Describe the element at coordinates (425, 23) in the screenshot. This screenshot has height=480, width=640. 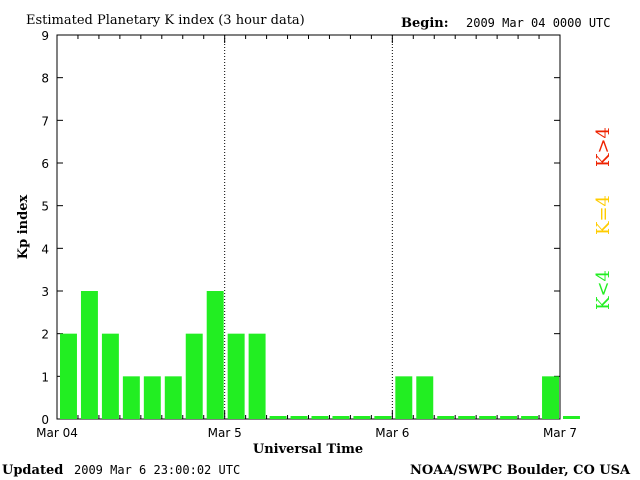
I see `begin-label: Begin:` at that location.